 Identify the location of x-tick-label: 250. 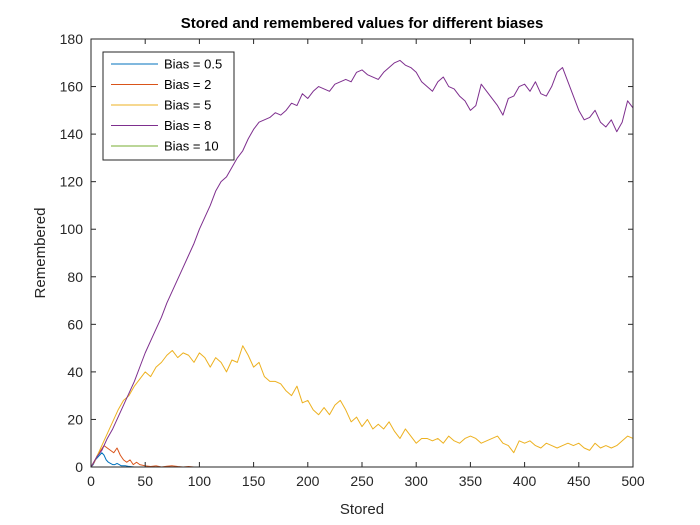
(362, 481).